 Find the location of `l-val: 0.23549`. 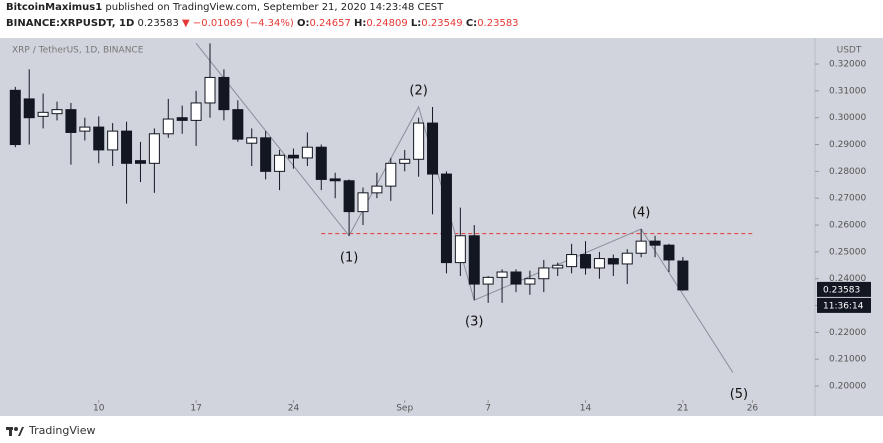

l-val: 0.23549 is located at coordinates (442, 23).